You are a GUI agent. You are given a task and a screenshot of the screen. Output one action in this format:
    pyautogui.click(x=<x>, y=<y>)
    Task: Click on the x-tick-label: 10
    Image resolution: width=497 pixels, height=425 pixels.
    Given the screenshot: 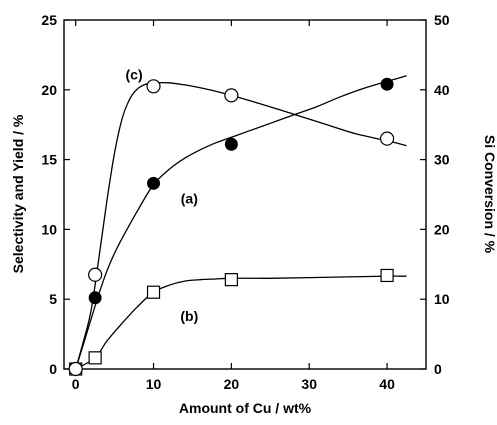 What is the action you would take?
    pyautogui.click(x=154, y=384)
    